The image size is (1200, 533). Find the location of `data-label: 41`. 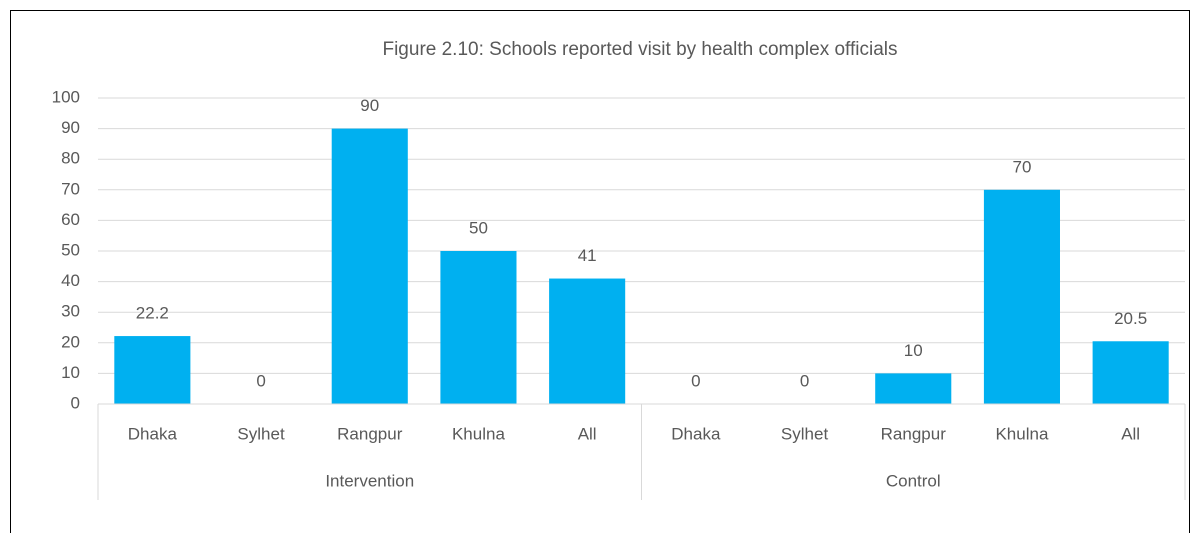

data-label: 41 is located at coordinates (587, 255).